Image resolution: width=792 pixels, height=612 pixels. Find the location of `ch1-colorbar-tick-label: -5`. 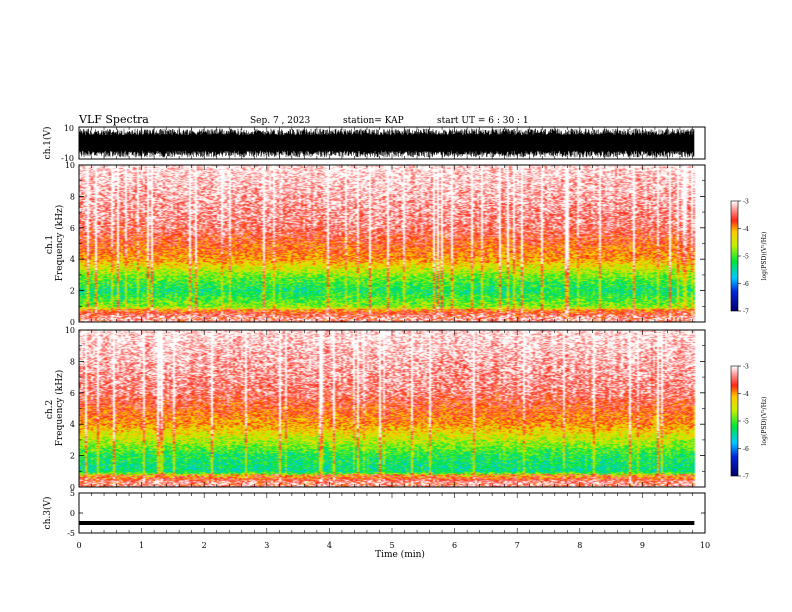

ch1-colorbar-tick-label: -5 is located at coordinates (746, 257).